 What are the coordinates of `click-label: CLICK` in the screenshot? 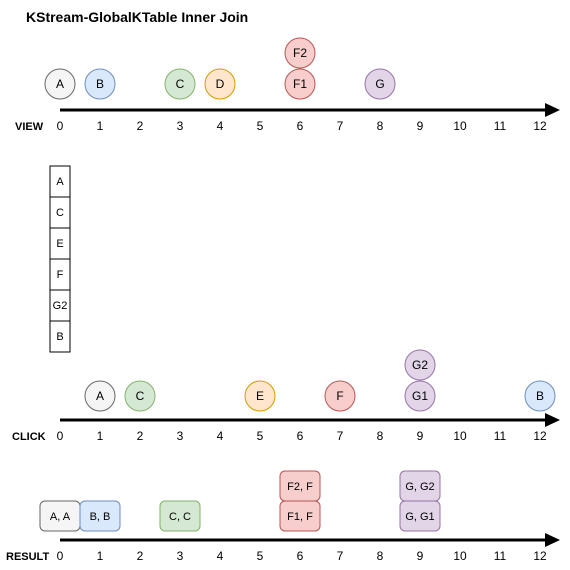 It's located at (29, 437).